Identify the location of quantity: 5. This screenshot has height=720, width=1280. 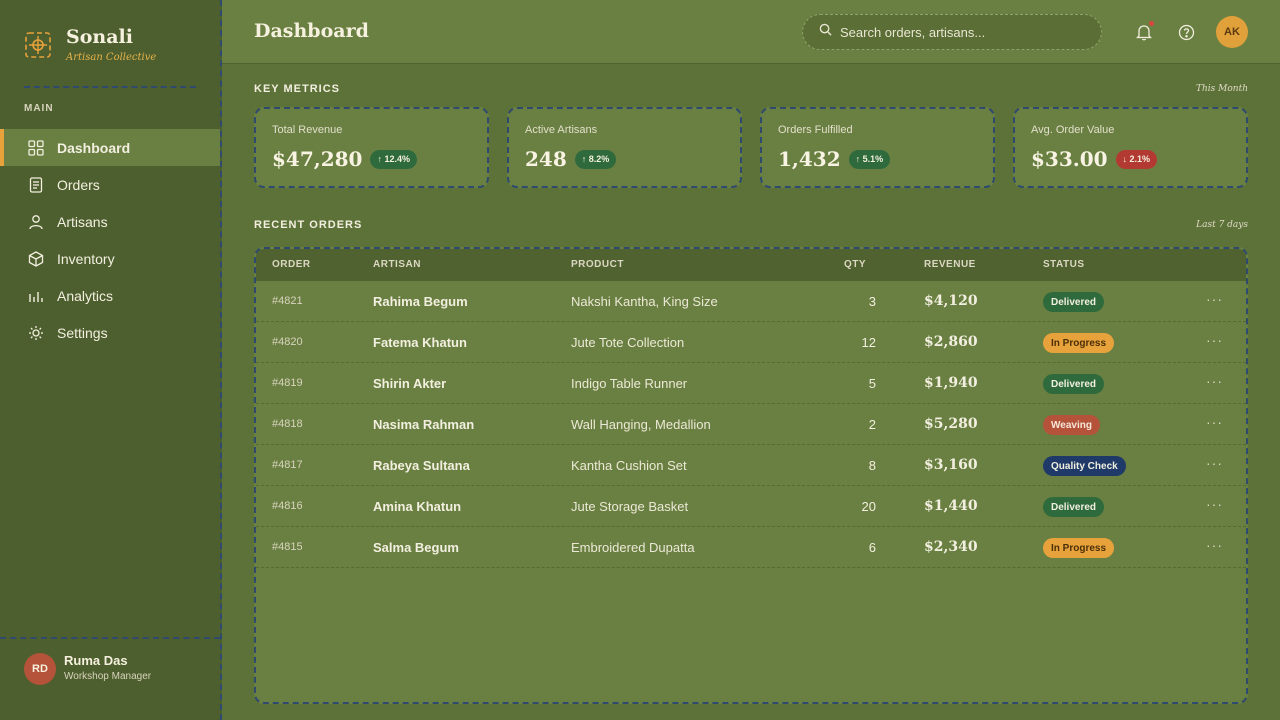
(872, 383).